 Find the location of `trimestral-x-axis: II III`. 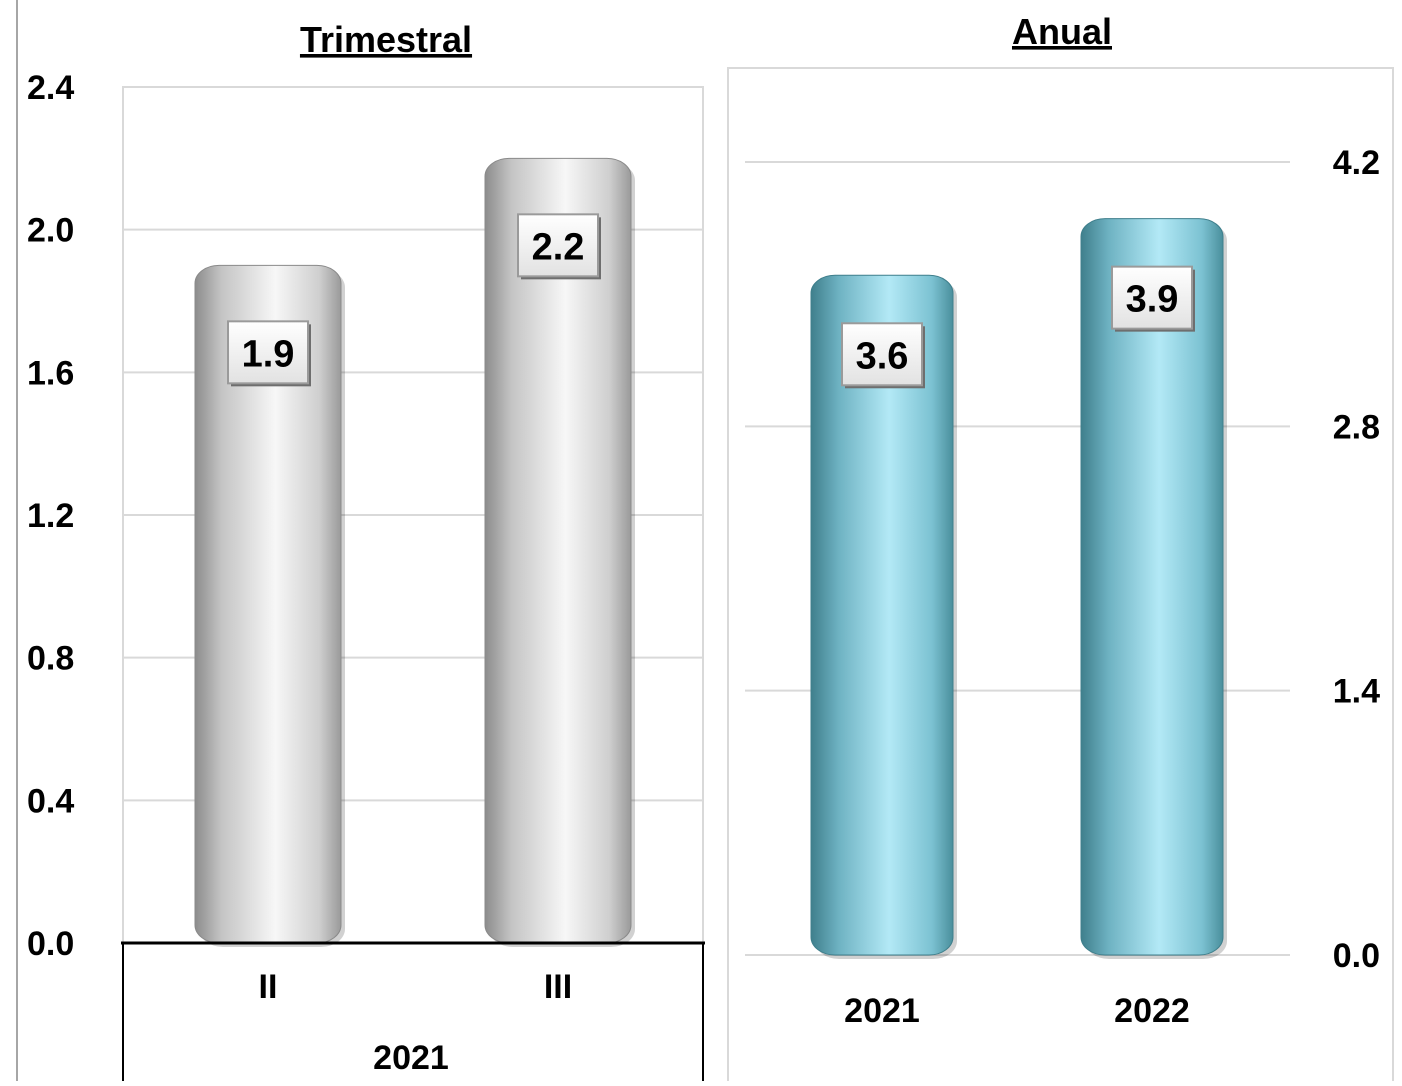

trimestral-x-axis: II III is located at coordinates (416, 987).